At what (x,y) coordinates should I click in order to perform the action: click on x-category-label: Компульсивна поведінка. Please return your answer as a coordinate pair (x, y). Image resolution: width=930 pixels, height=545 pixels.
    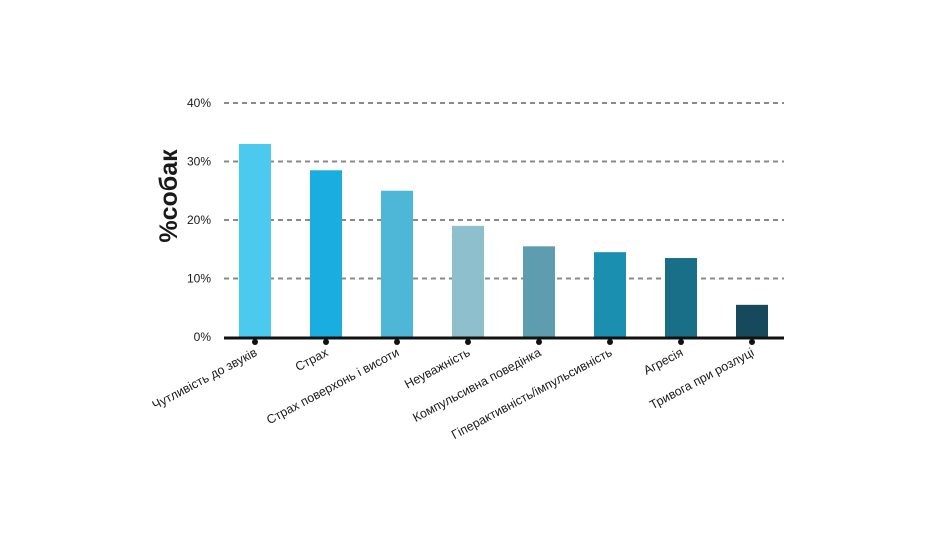
    Looking at the image, I should click on (476, 385).